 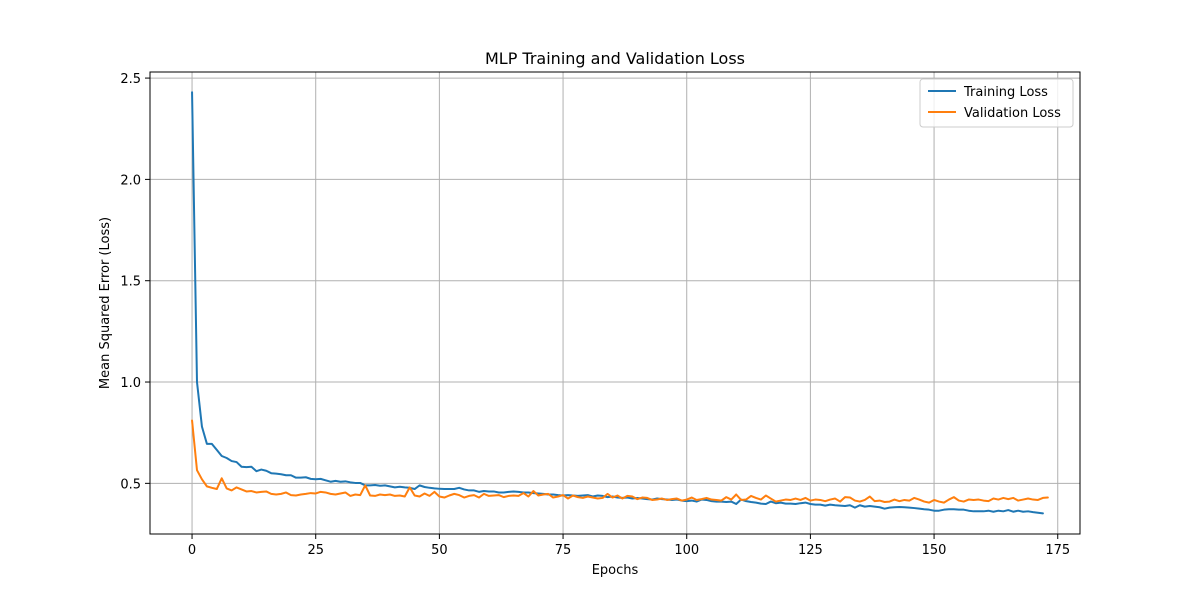 I want to click on x-tick-label: 125, so click(x=810, y=550).